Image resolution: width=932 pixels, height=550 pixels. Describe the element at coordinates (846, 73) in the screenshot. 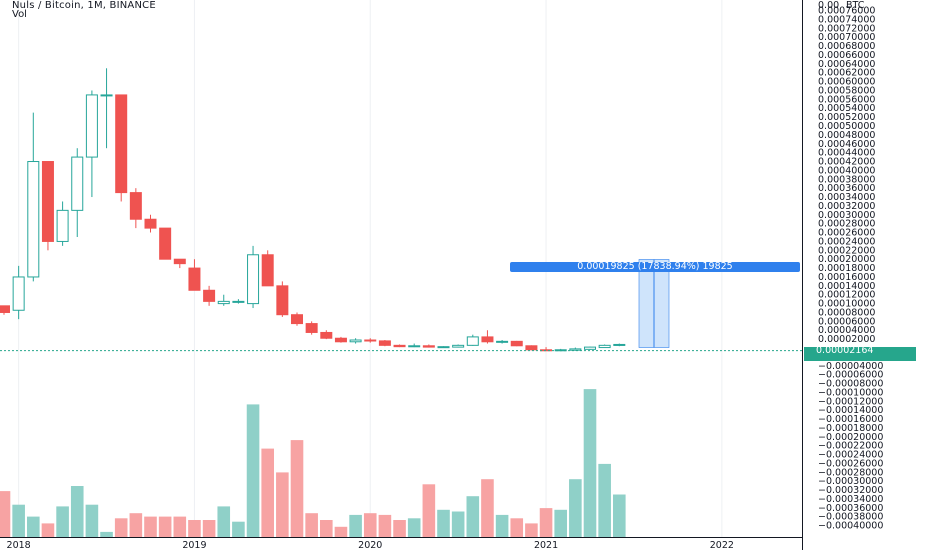

I see `price-tick-label: 0.00062000` at that location.